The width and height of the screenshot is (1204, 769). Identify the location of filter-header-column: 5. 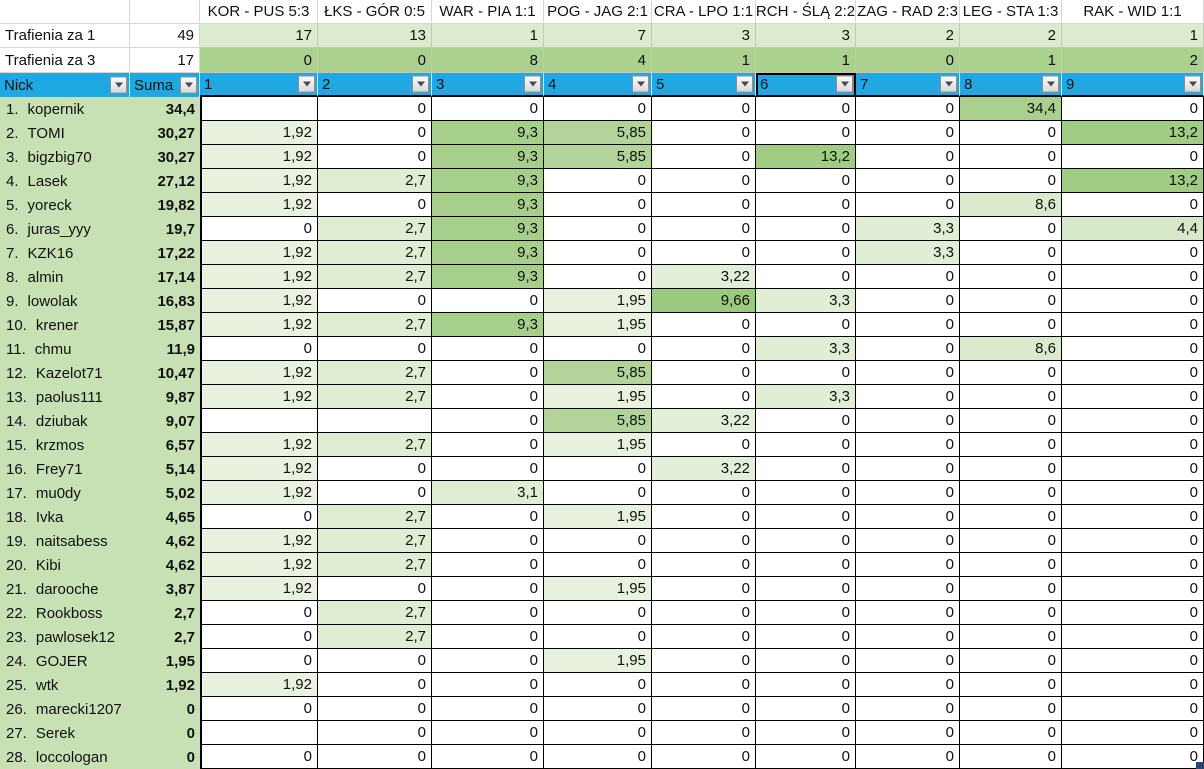
(704, 85).